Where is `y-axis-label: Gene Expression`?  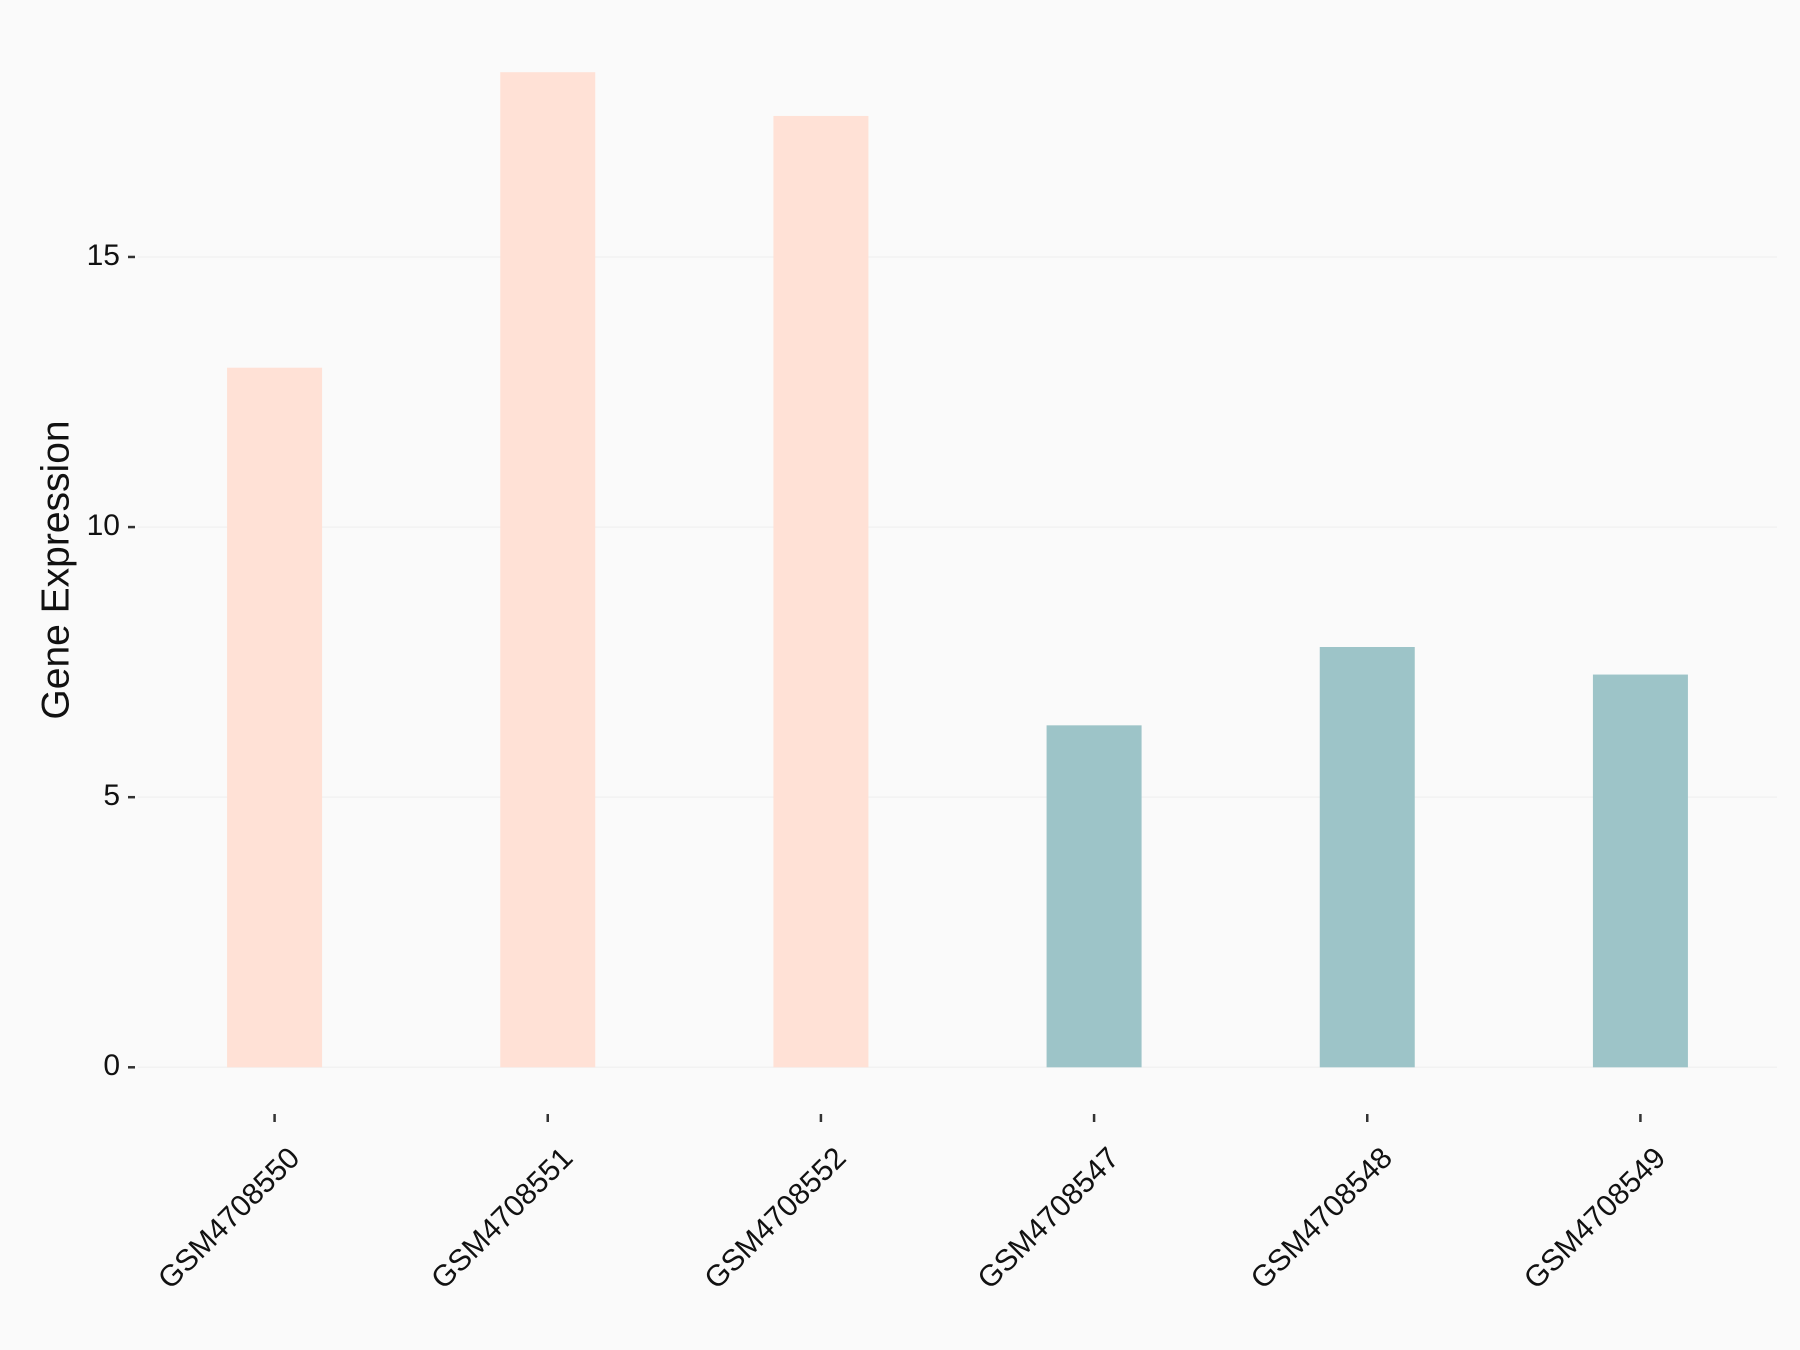
y-axis-label: Gene Expression is located at coordinates (55, 569).